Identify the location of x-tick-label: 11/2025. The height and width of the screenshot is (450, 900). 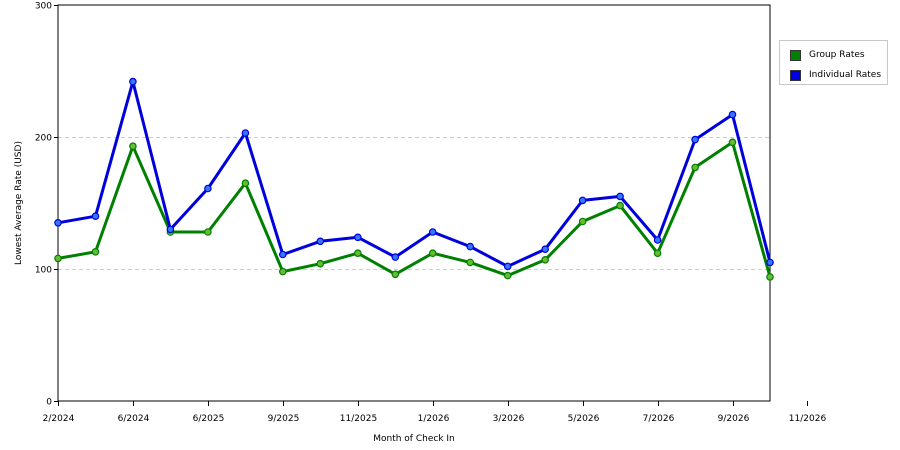
(358, 419).